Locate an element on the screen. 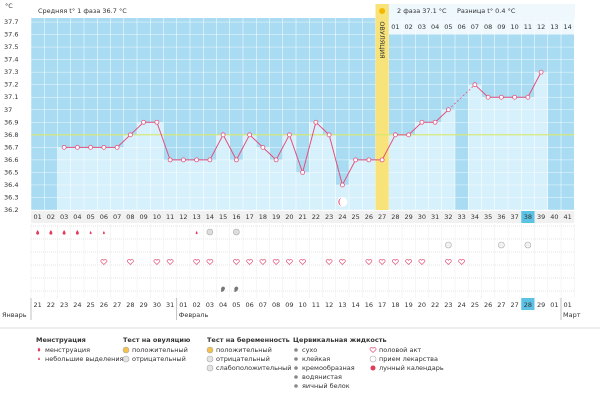 Image resolution: width=600 pixels, height=408 pixels. legend-item: положительный is located at coordinates (244, 350).